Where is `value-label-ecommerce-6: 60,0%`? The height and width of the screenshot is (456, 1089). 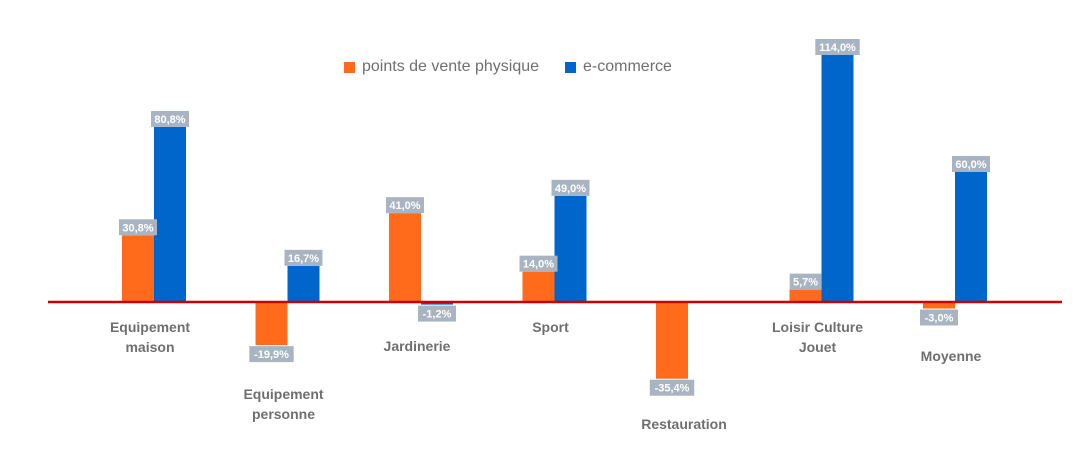 value-label-ecommerce-6: 60,0% is located at coordinates (970, 165).